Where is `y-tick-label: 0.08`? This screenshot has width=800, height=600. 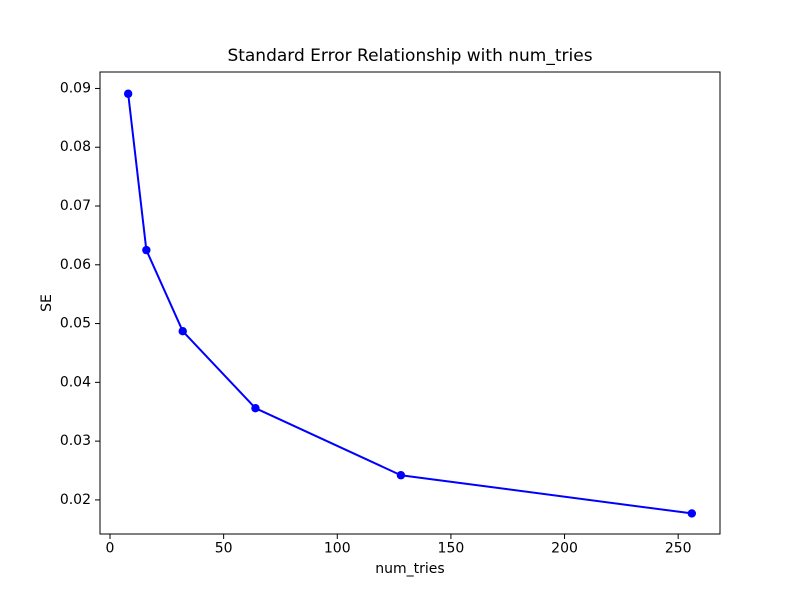 y-tick-label: 0.08 is located at coordinates (75, 147).